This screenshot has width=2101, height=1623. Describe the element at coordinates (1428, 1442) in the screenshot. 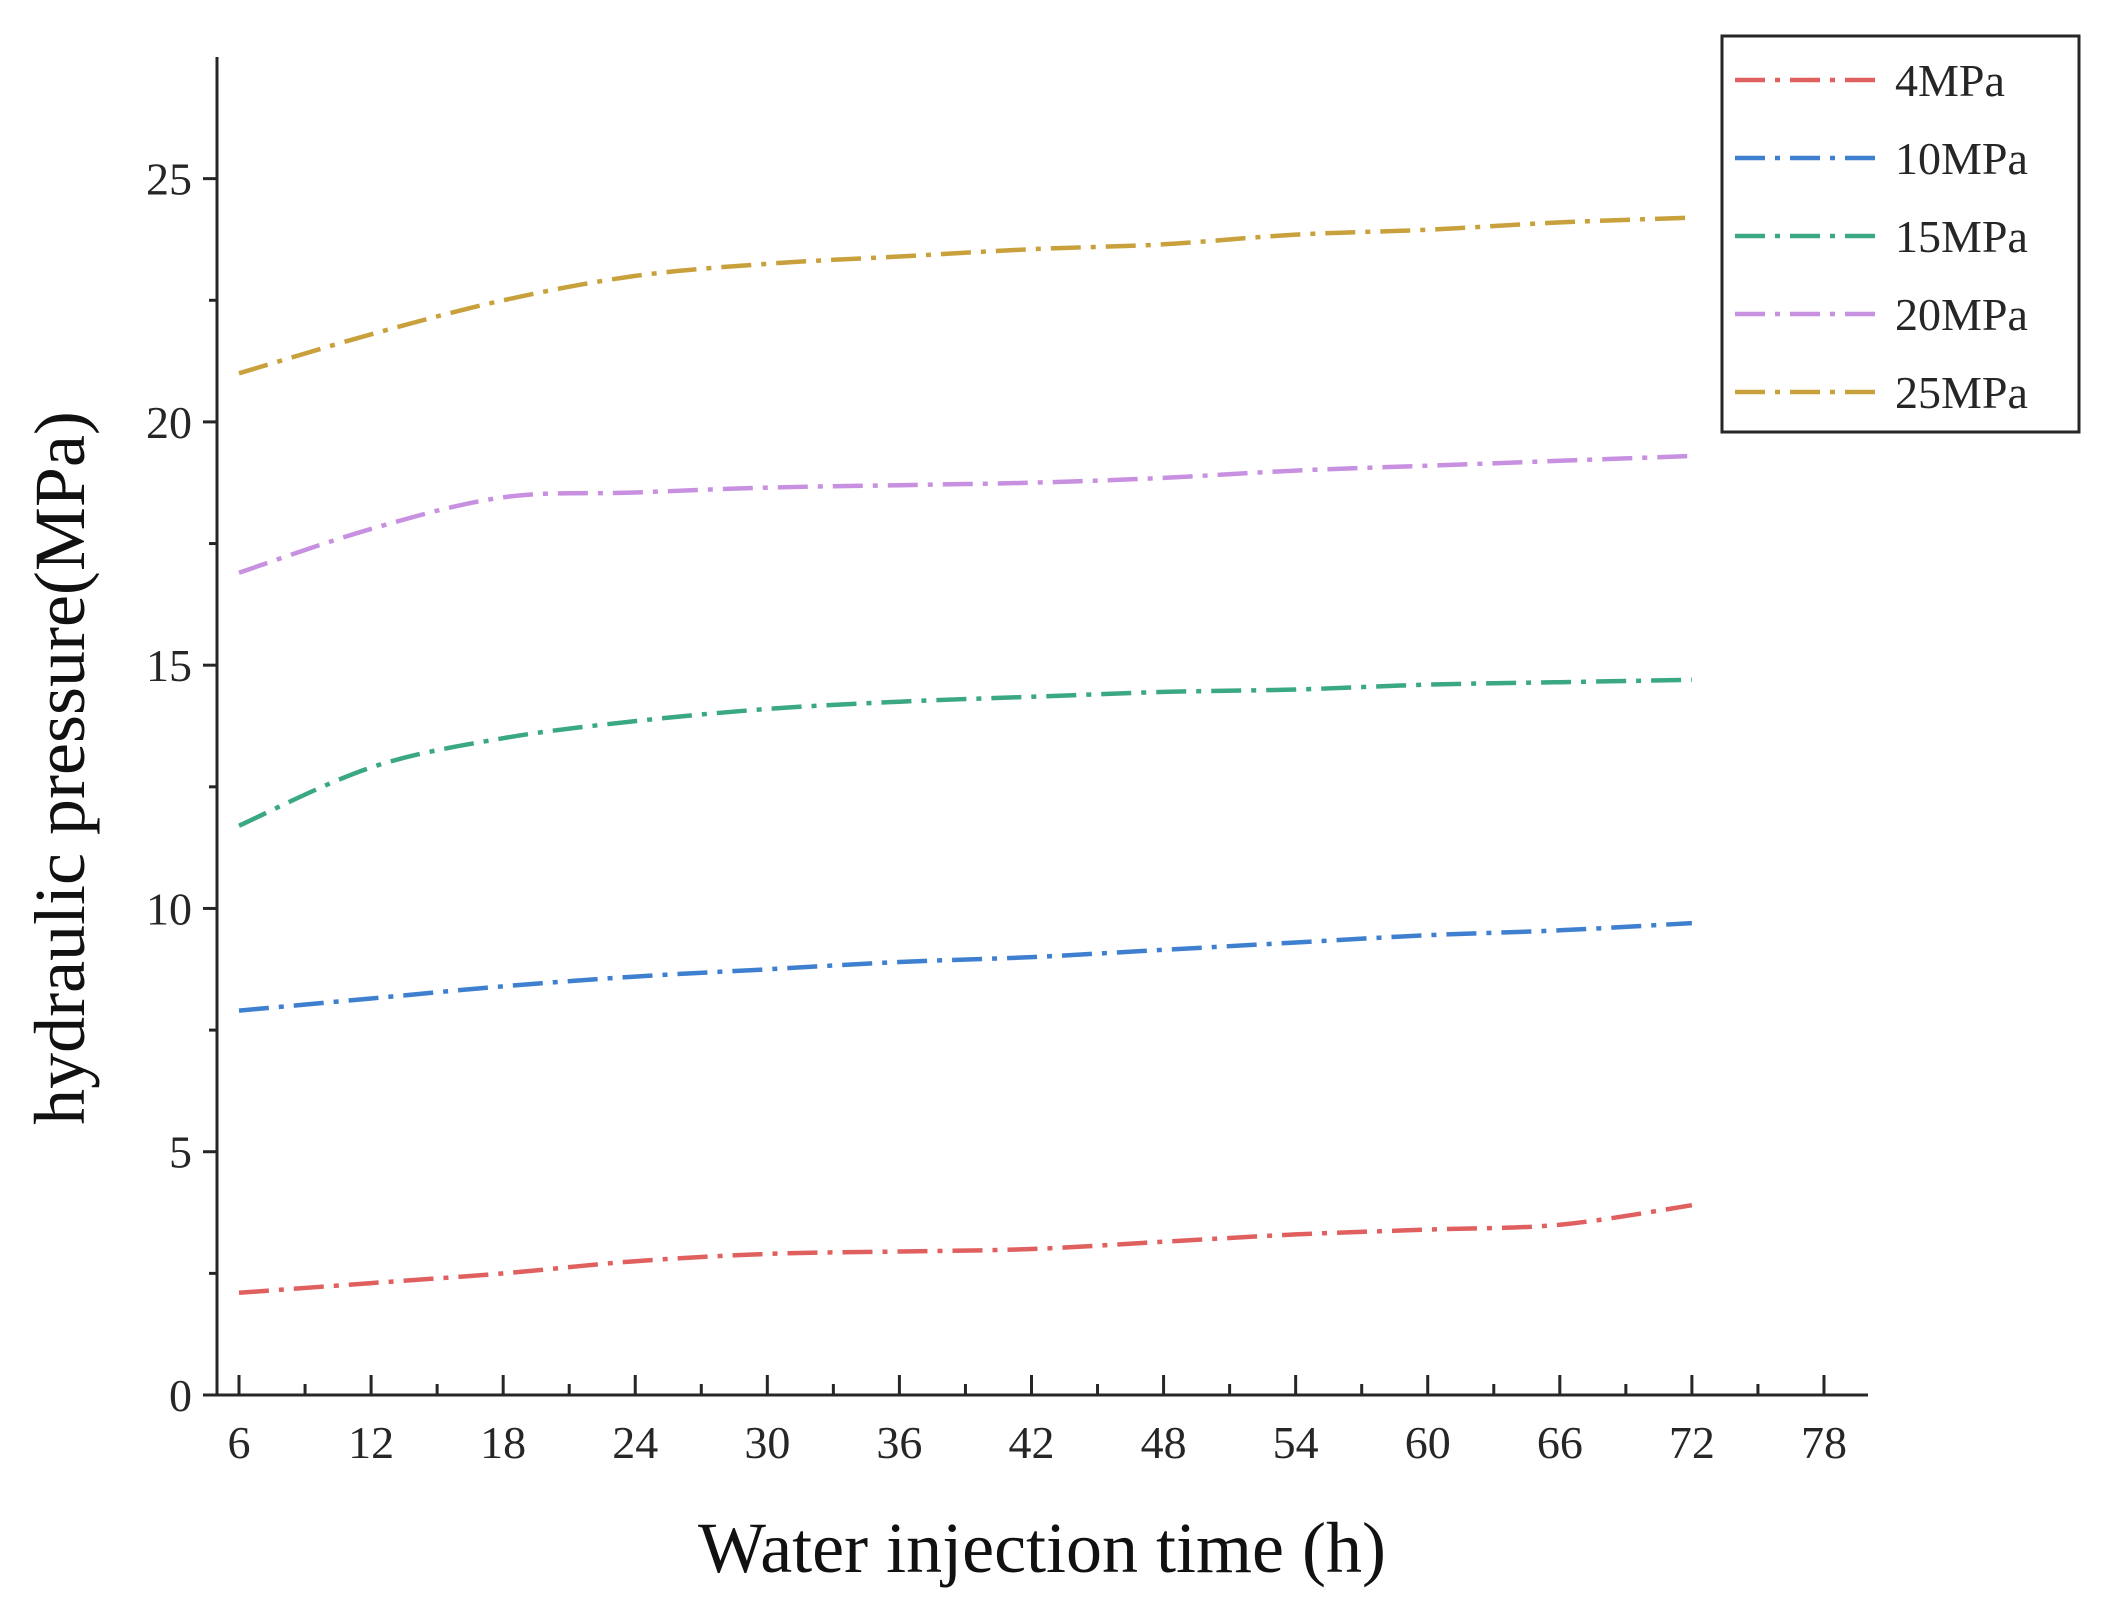

I see `x-tick-label: 60` at that location.